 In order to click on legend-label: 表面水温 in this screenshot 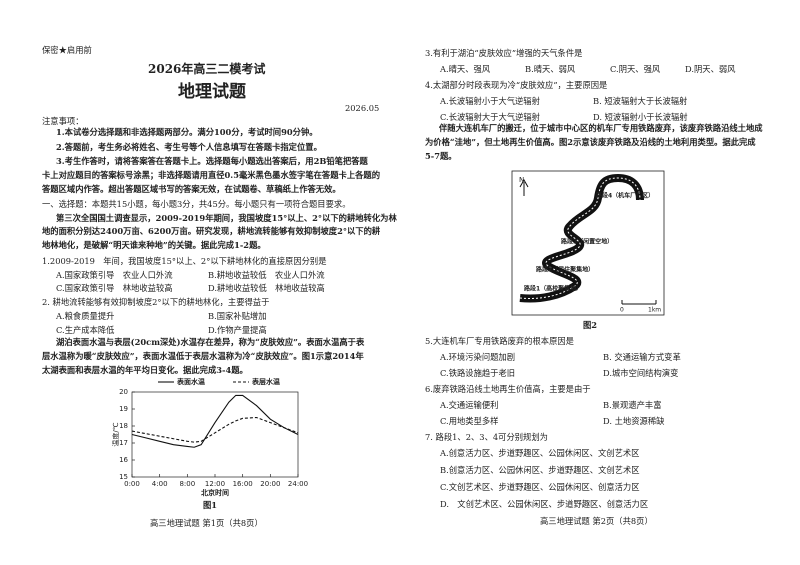, I will do `click(190, 381)`.